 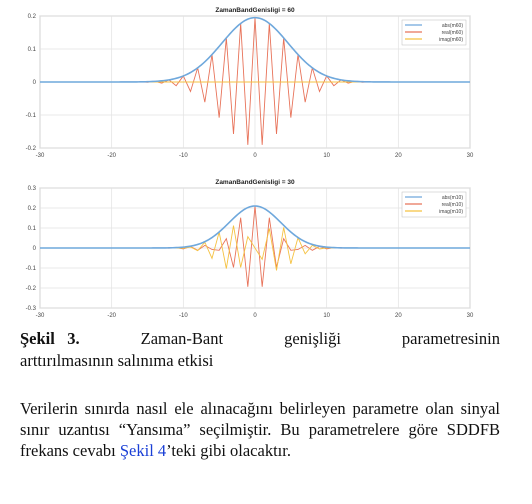 What do you see at coordinates (182, 338) in the screenshot?
I see `caption-word-1: Zaman-Bant` at bounding box center [182, 338].